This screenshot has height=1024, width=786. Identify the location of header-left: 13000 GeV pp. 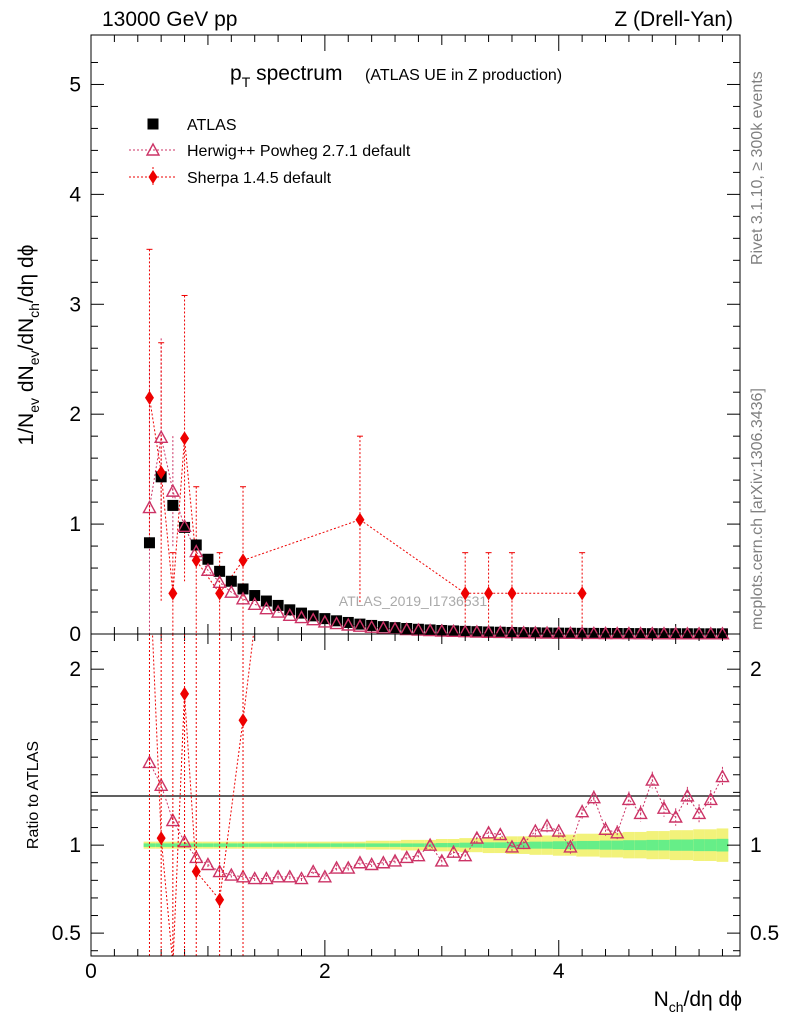
(169, 19).